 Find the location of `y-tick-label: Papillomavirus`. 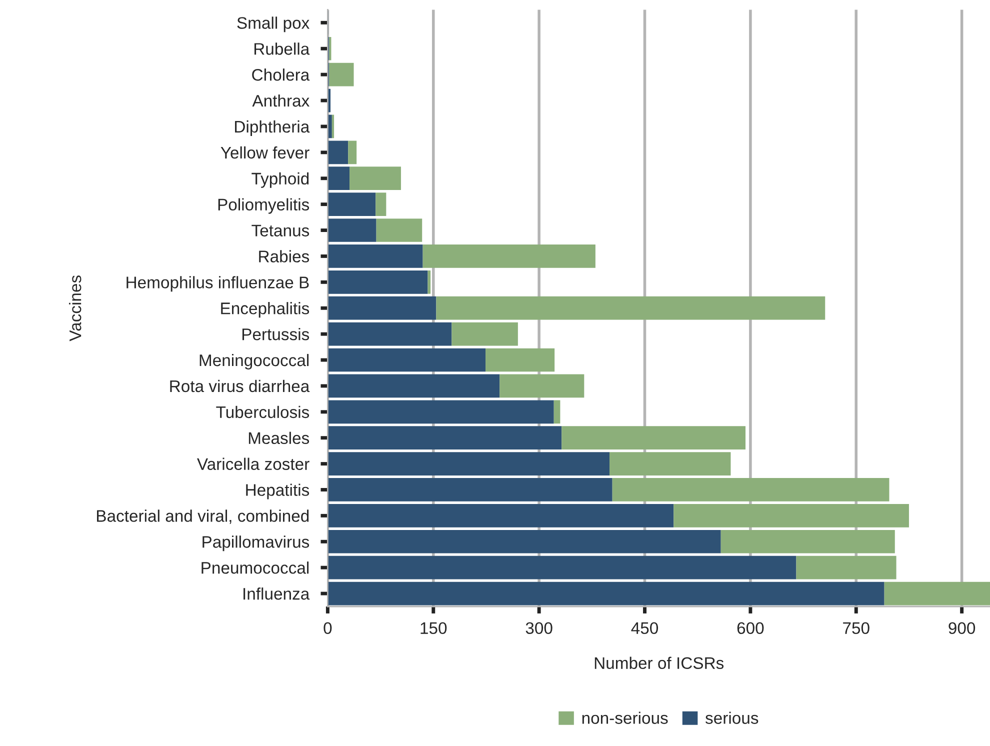

y-tick-label: Papillomavirus is located at coordinates (256, 544).